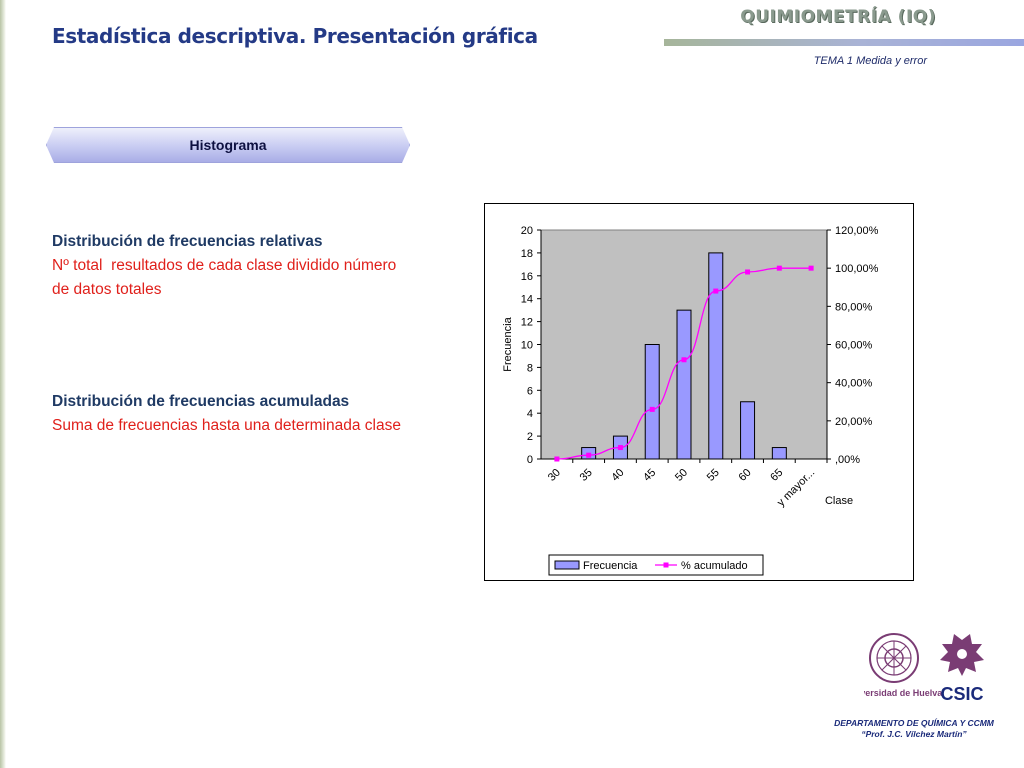  What do you see at coordinates (527, 300) in the screenshot?
I see `y-tick-label: 14` at bounding box center [527, 300].